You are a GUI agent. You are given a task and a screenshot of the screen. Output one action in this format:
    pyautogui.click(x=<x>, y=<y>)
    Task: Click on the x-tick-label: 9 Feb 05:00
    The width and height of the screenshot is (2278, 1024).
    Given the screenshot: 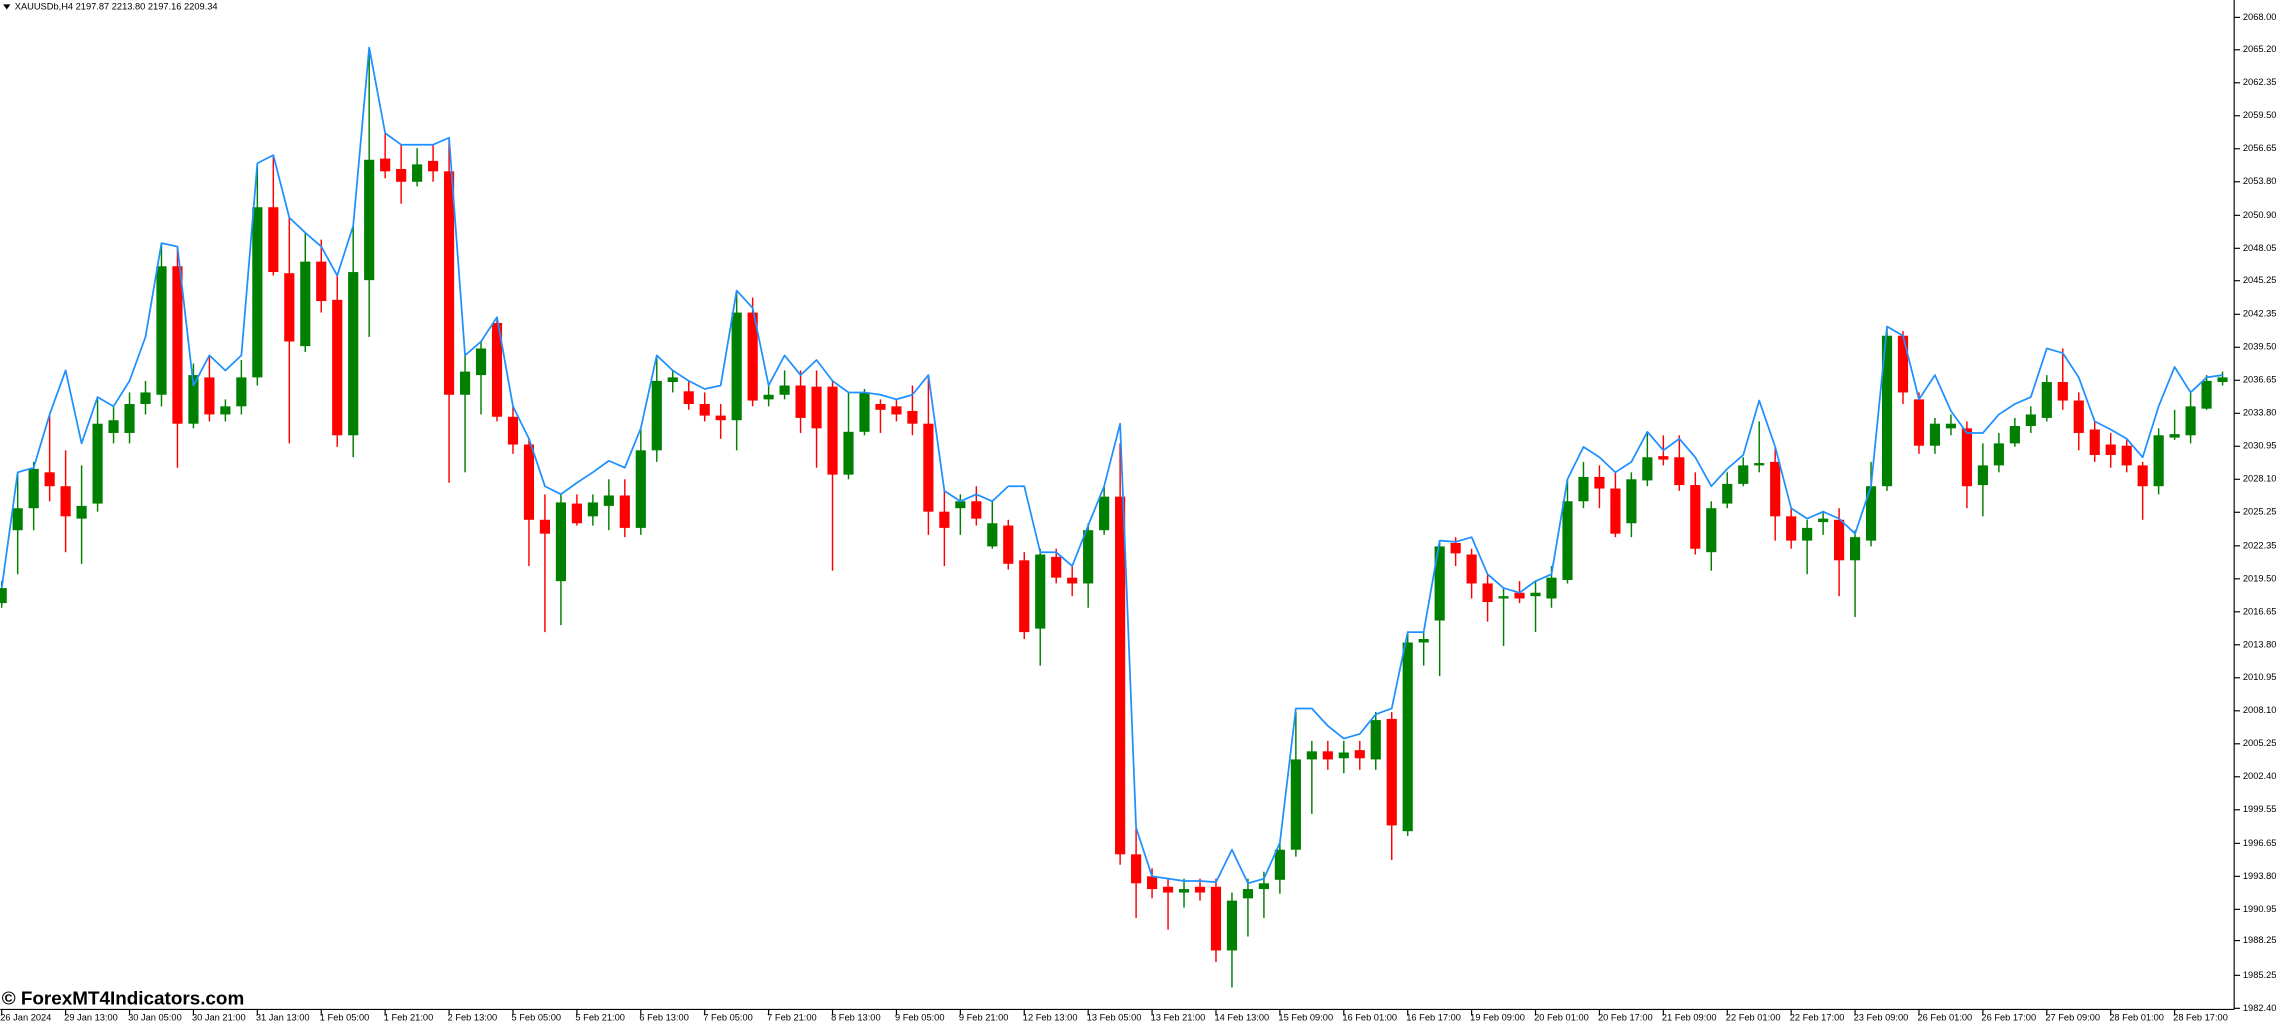 What is the action you would take?
    pyautogui.click(x=920, y=1018)
    